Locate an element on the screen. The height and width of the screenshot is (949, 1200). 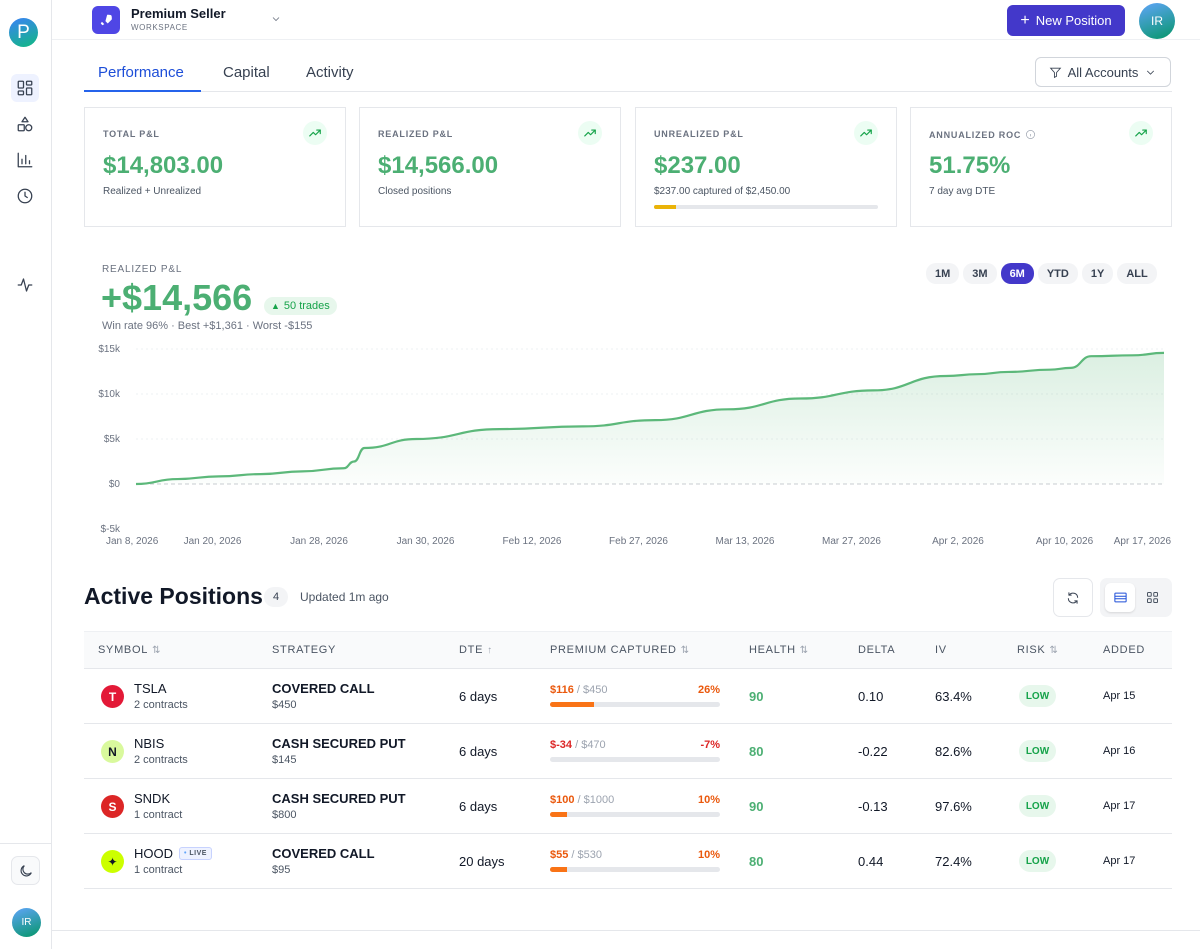
stat-label: TOTAL P&L is located at coordinates (131, 134).